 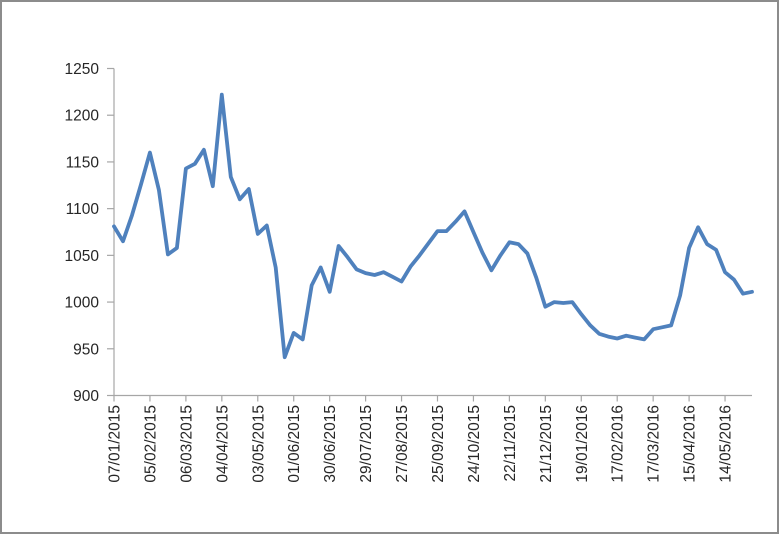 What do you see at coordinates (115, 444) in the screenshot?
I see `x-axis-label: 07/01/2015` at bounding box center [115, 444].